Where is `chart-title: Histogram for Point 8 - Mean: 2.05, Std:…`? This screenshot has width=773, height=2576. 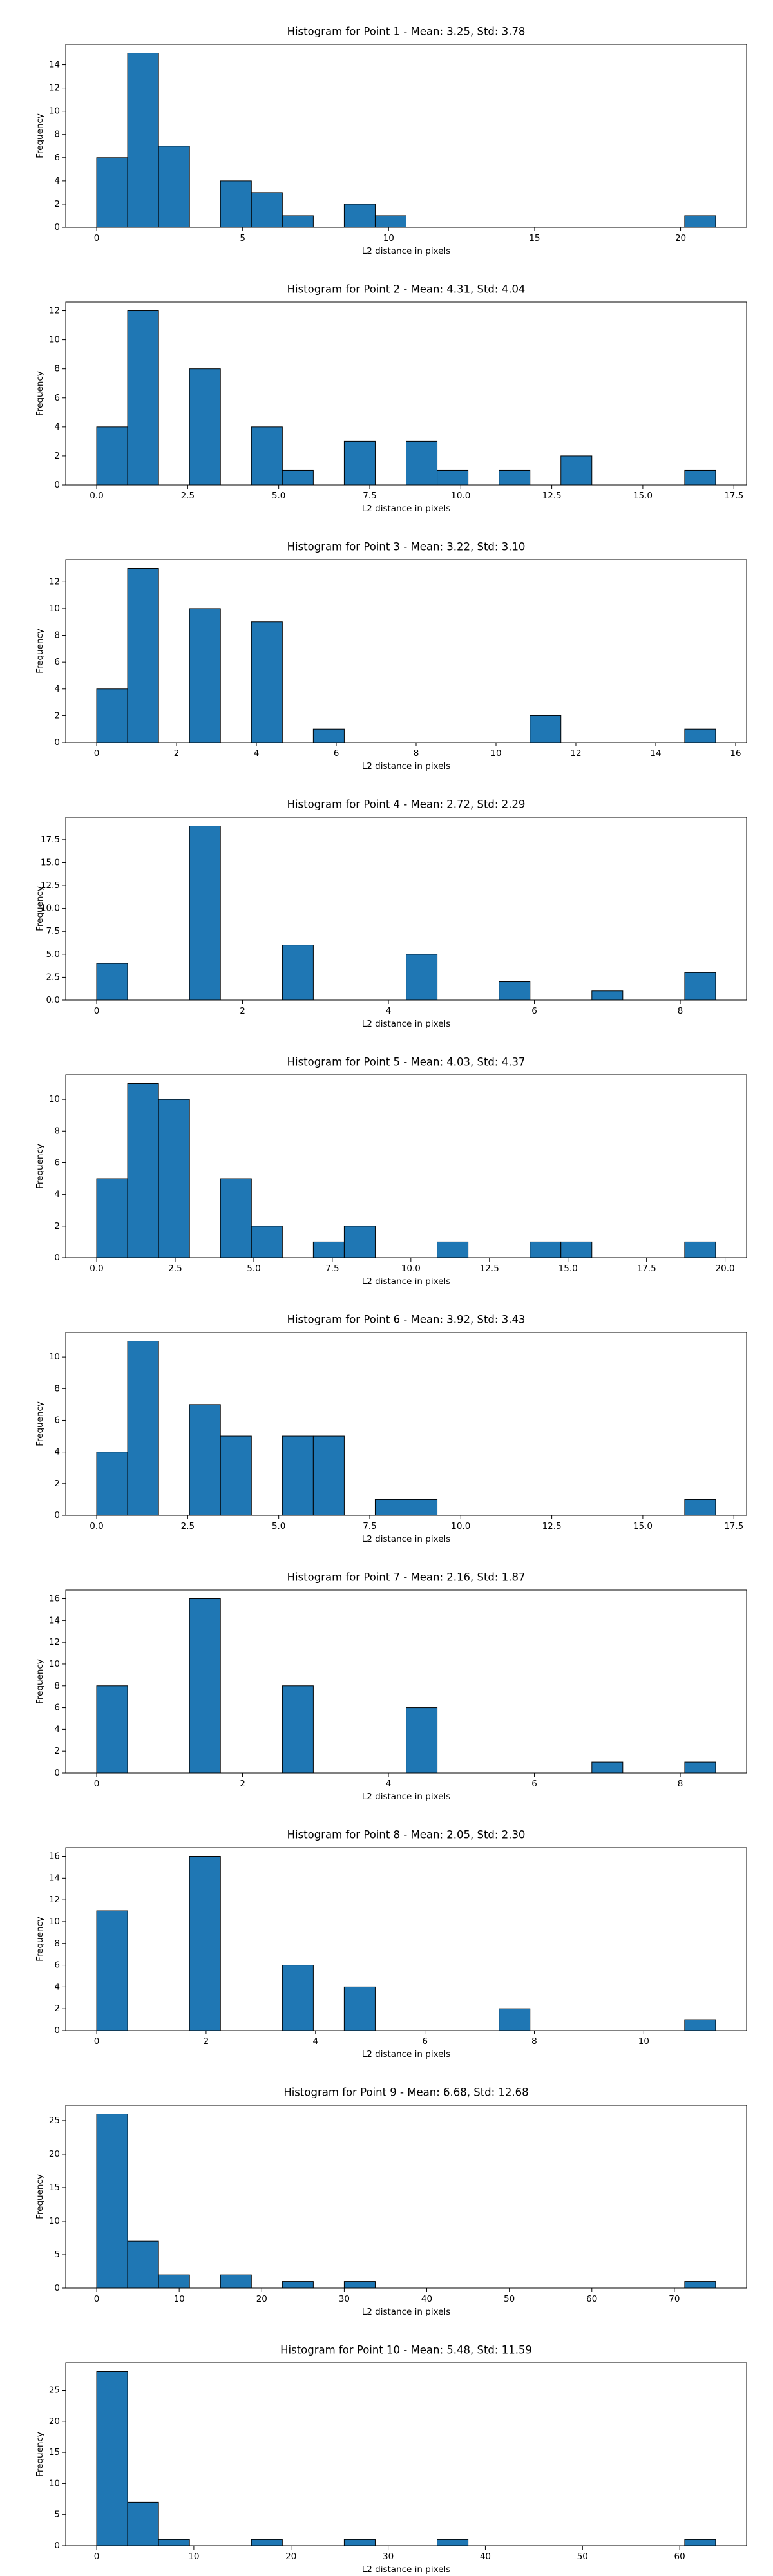 chart-title: Histogram for Point 8 - Mean: 2.05, Std:… is located at coordinates (406, 1835).